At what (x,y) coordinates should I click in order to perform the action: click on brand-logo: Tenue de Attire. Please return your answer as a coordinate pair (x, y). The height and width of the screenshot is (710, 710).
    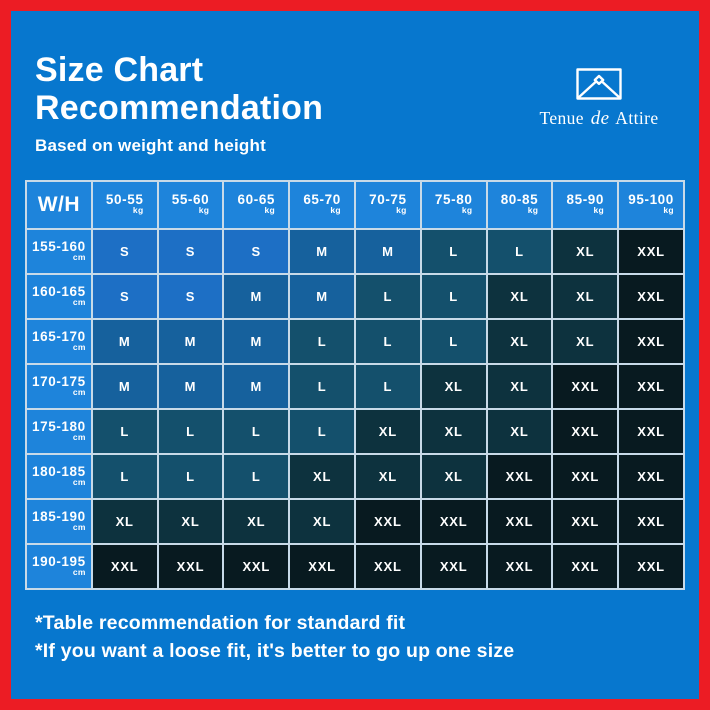
    Looking at the image, I should click on (599, 99).